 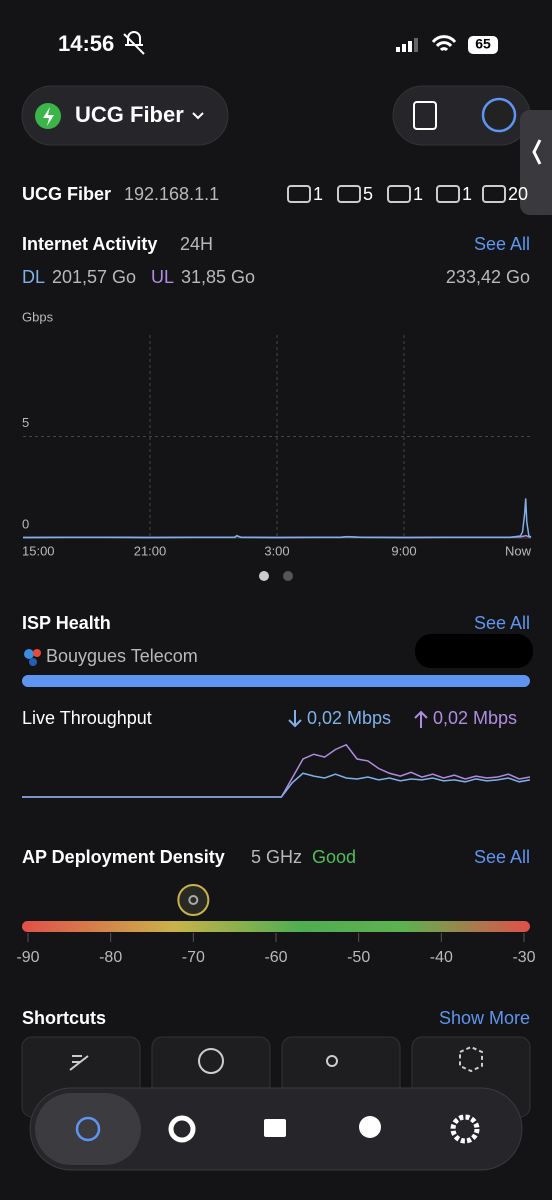 What do you see at coordinates (66, 623) in the screenshot?
I see `section-title: ISP Health` at bounding box center [66, 623].